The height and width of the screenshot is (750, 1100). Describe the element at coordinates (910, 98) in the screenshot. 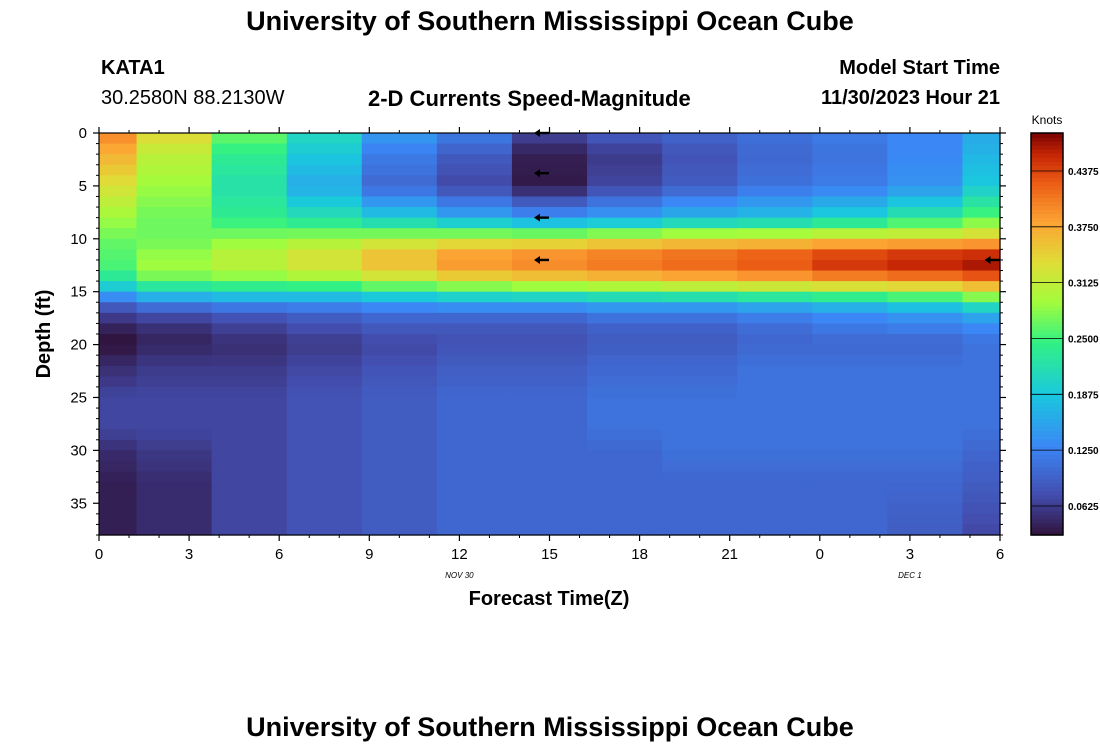

I see `model-start-value: 11/30/2023 Hour 21` at that location.